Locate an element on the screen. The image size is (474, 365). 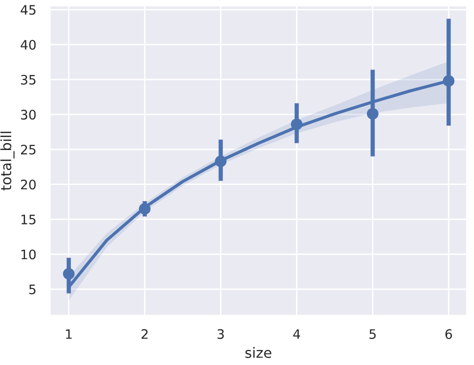
x-tick-label: 6 is located at coordinates (448, 334).